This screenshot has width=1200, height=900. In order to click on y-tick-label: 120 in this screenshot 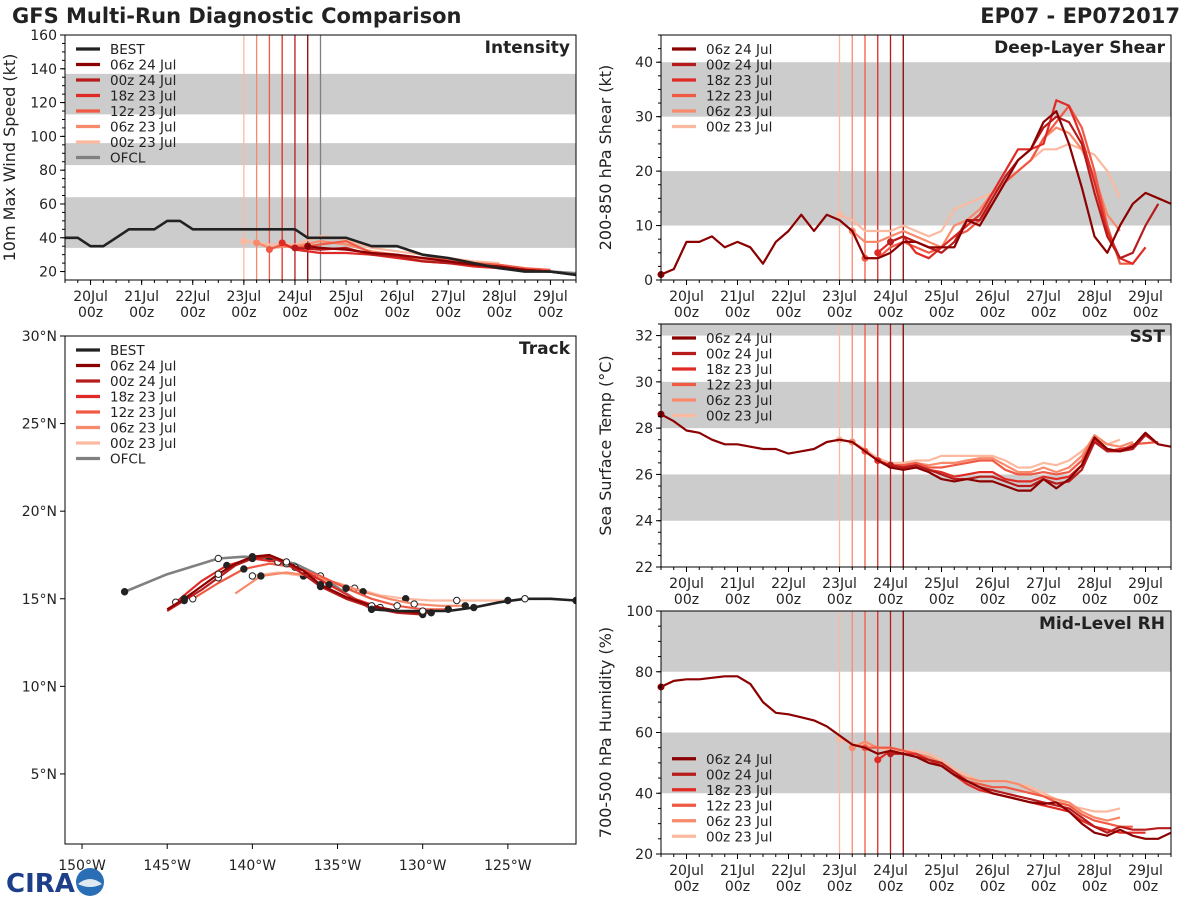, I will do `click(43, 104)`.